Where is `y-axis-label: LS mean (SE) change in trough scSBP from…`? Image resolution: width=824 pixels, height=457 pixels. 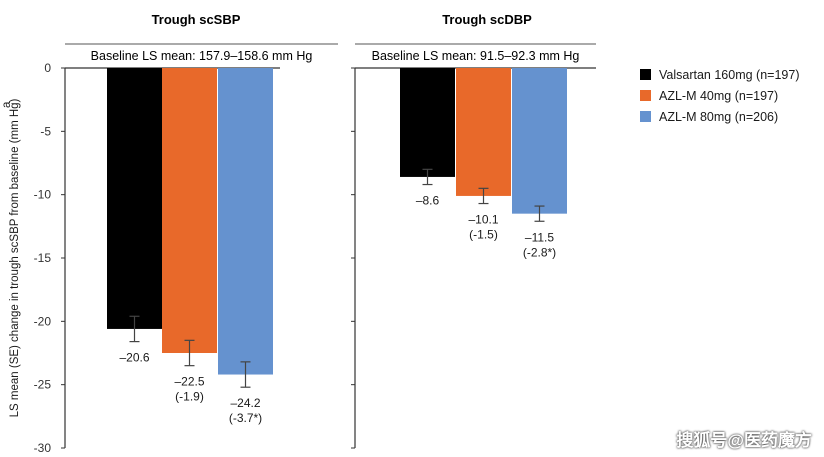
y-axis-label: LS mean (SE) change in trough scSBP from… is located at coordinates (15, 257).